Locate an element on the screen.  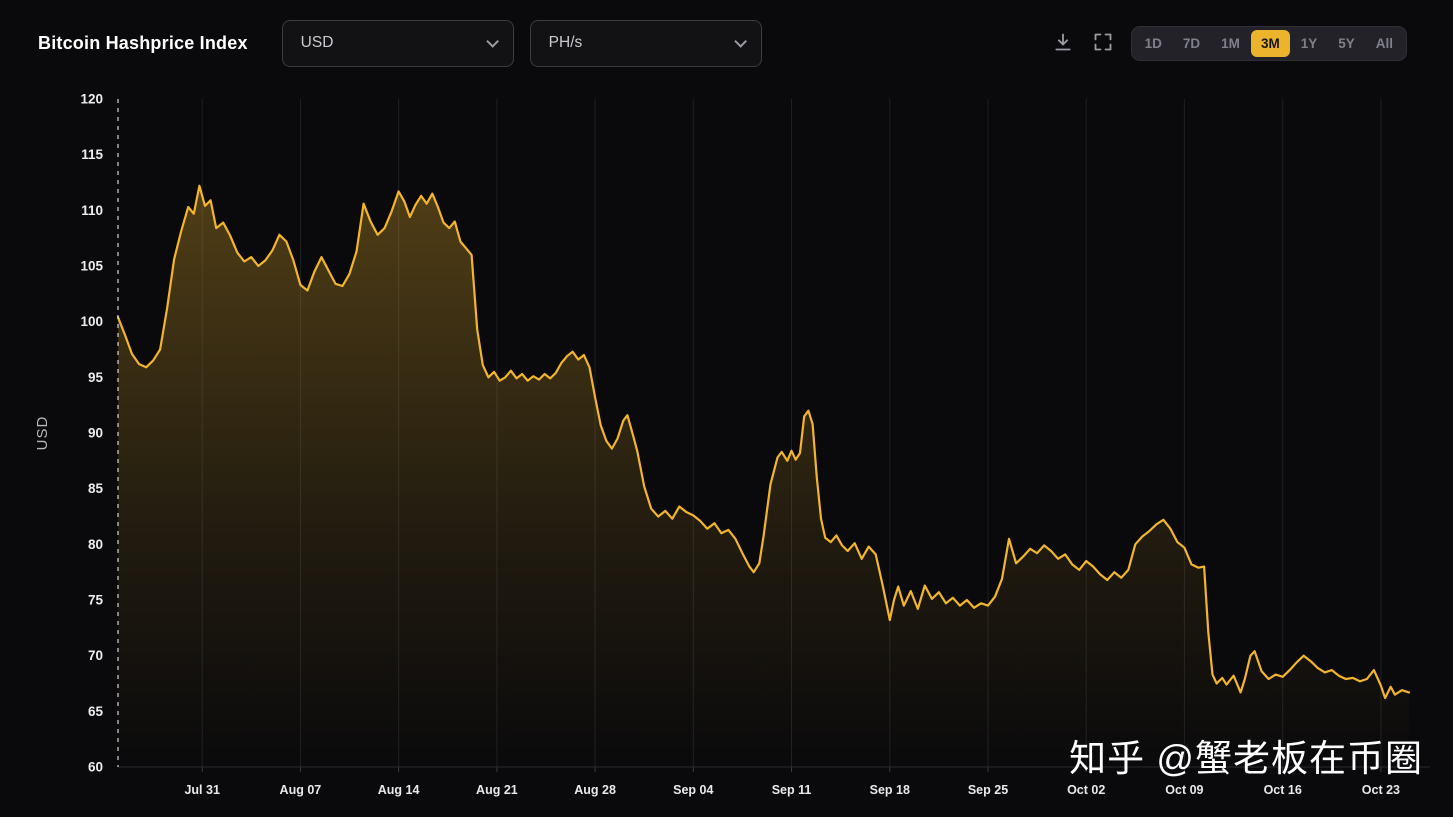
fullscreen-icon is located at coordinates (1103, 43).